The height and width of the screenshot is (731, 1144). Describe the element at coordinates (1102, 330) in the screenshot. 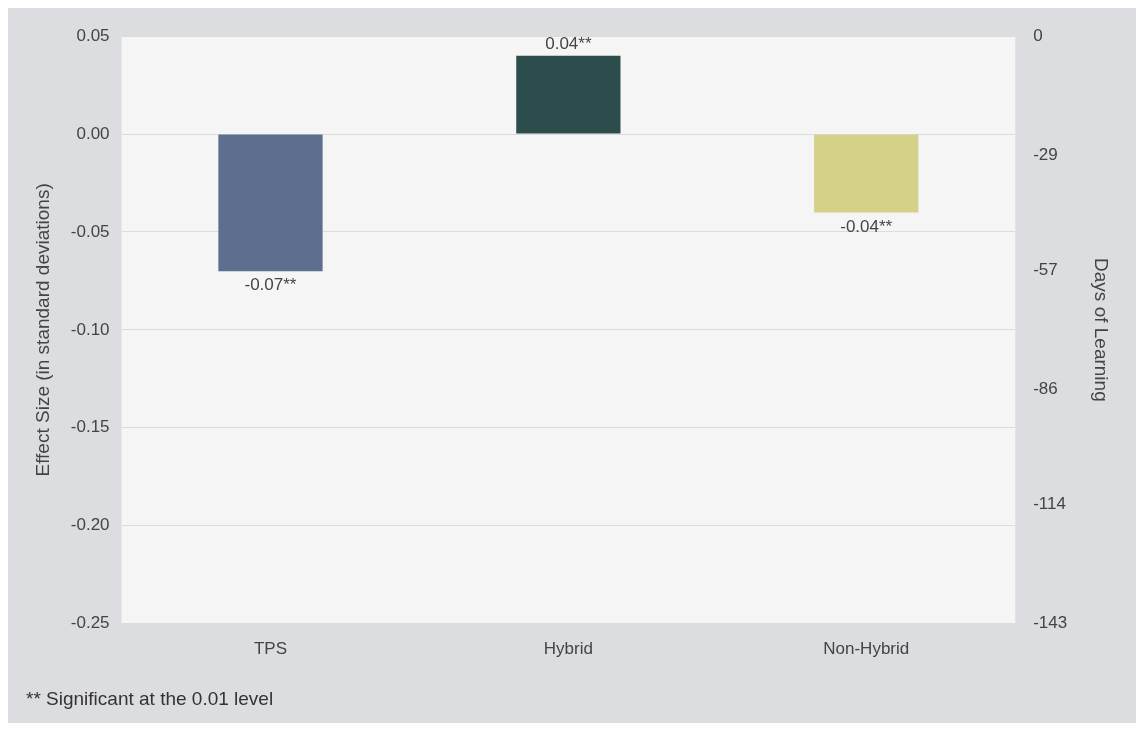

I see `y2-axis-title: Days of Learning` at that location.